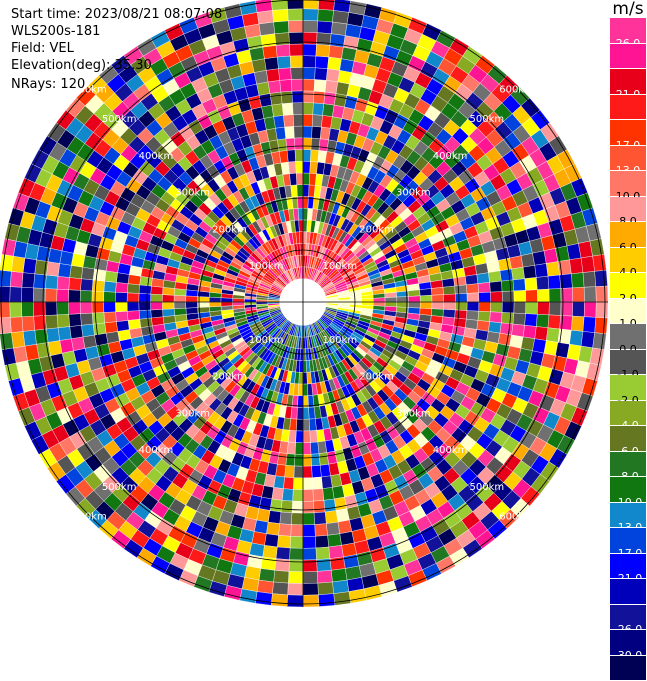 Image resolution: width=647 pixels, height=681 pixels. Describe the element at coordinates (628, 668) in the screenshot. I see `colorbar-cell` at that location.